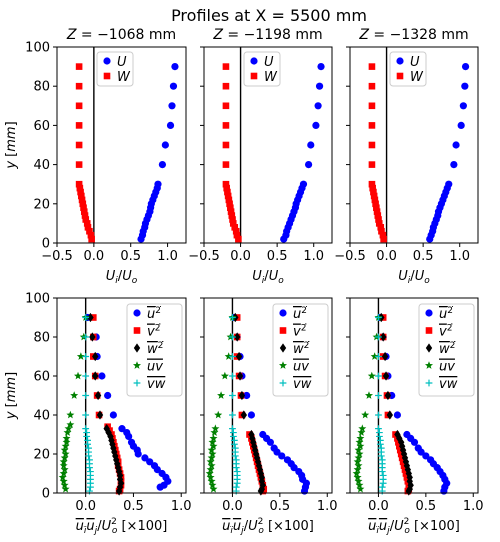  I want to click on legend-frame, so click(154, 350).